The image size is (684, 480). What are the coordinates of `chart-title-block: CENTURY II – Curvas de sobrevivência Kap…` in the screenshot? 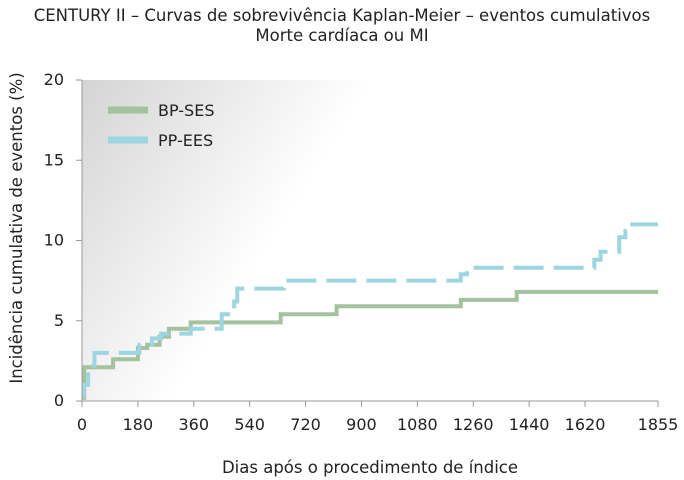 It's located at (342, 26).